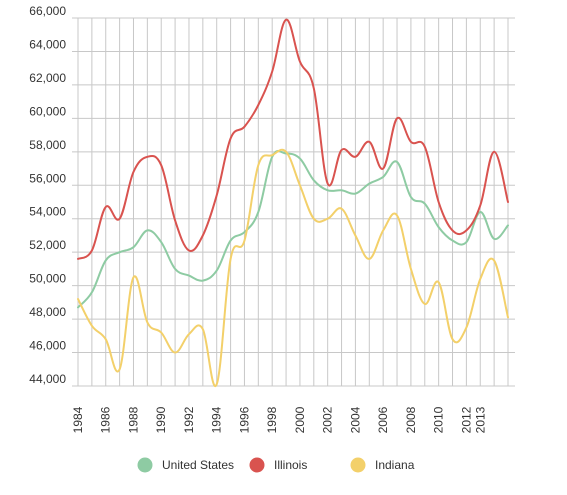 The image size is (567, 495). I want to click on y-tick-label: 66,000, so click(47, 11).